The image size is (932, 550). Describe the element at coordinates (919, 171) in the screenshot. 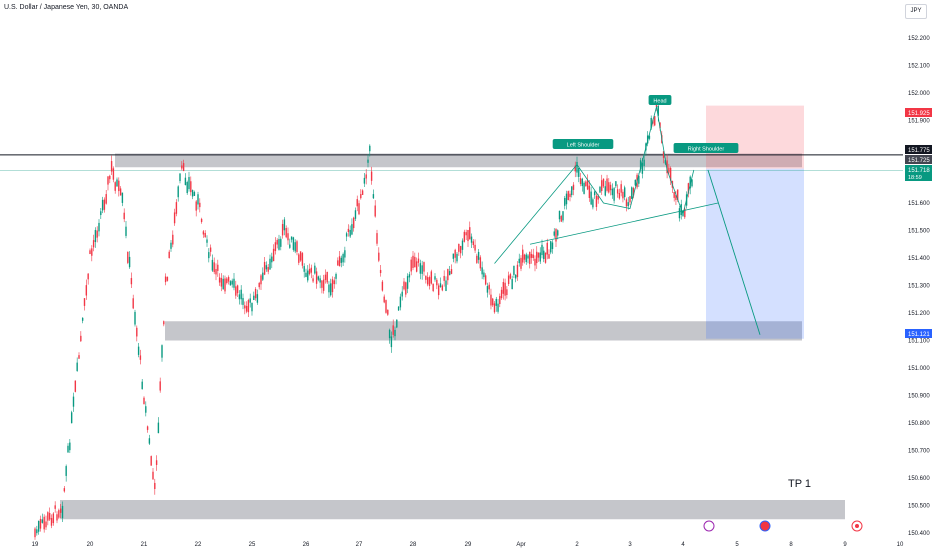

I see `price-tag-label: 151.718` at that location.